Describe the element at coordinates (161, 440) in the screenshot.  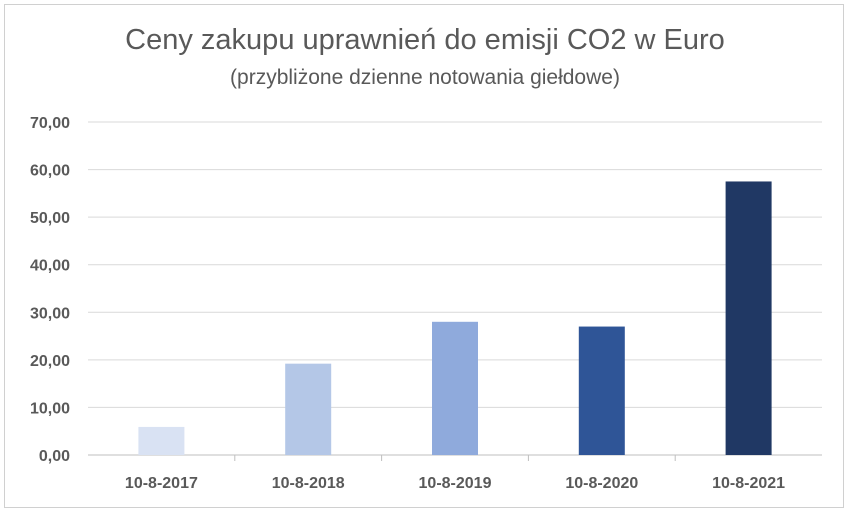
I see `bar-10-8-2017` at that location.